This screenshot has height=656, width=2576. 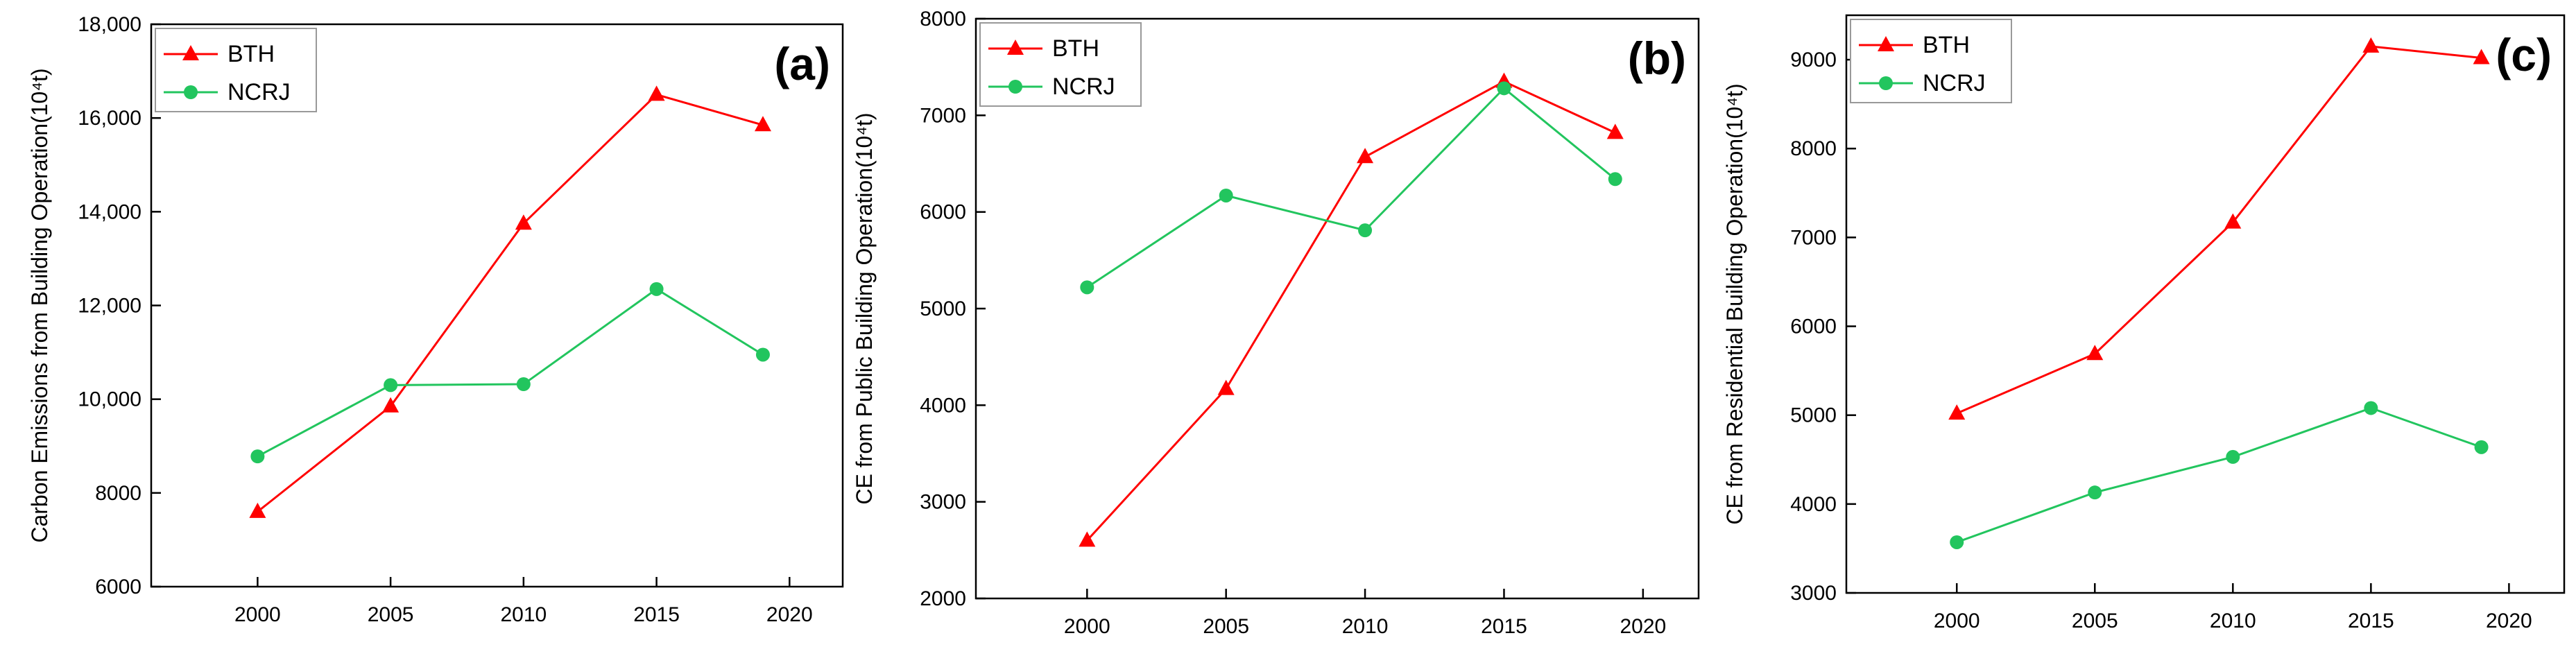 I want to click on y-tick-label: 9000, so click(x=1813, y=60).